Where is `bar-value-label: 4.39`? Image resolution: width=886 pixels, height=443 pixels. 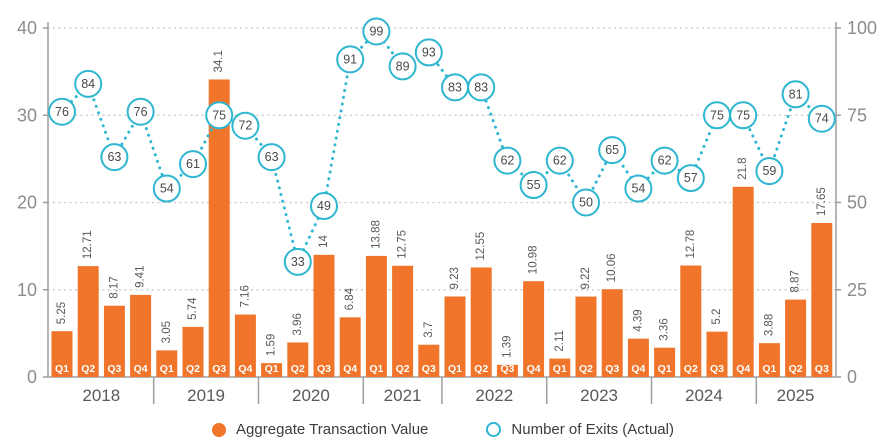
bar-value-label: 4.39 is located at coordinates (638, 320).